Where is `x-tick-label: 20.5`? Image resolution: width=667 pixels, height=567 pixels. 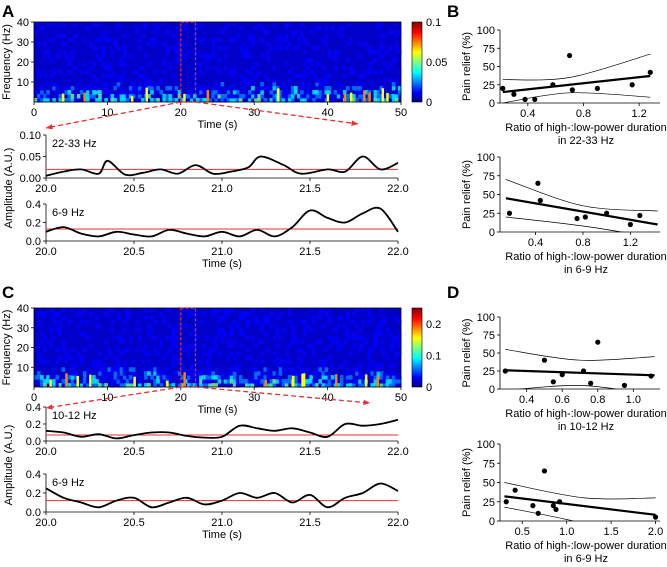 x-tick-label: 20.5 is located at coordinates (133, 452).